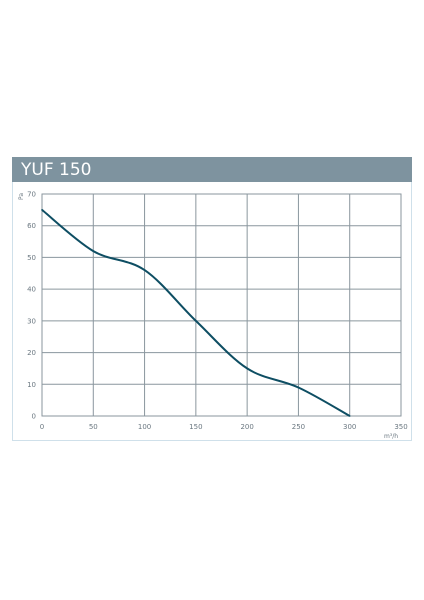  Describe the element at coordinates (21, 196) in the screenshot. I see `y-axis-label: Pa` at that location.